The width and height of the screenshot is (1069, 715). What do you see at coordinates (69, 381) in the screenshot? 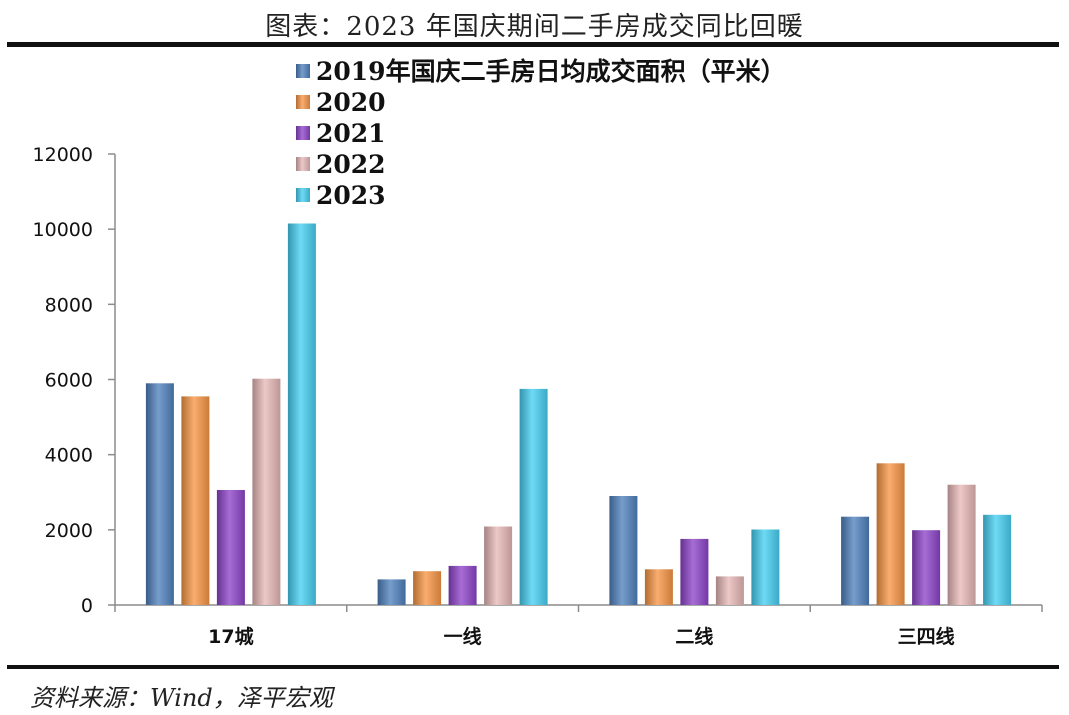
I see `y-tick-label: 6000` at bounding box center [69, 381].